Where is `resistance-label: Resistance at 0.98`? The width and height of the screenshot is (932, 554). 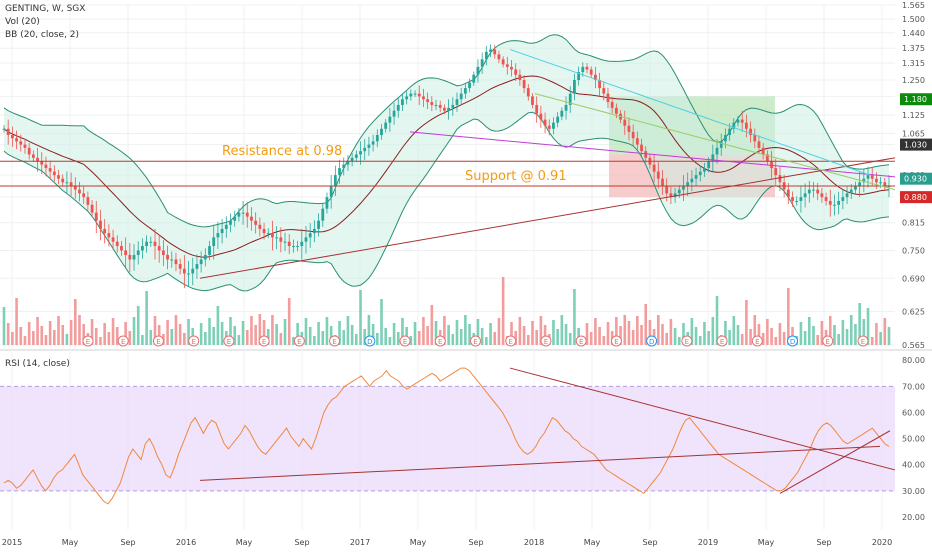 resistance-label: Resistance at 0.98 is located at coordinates (282, 151).